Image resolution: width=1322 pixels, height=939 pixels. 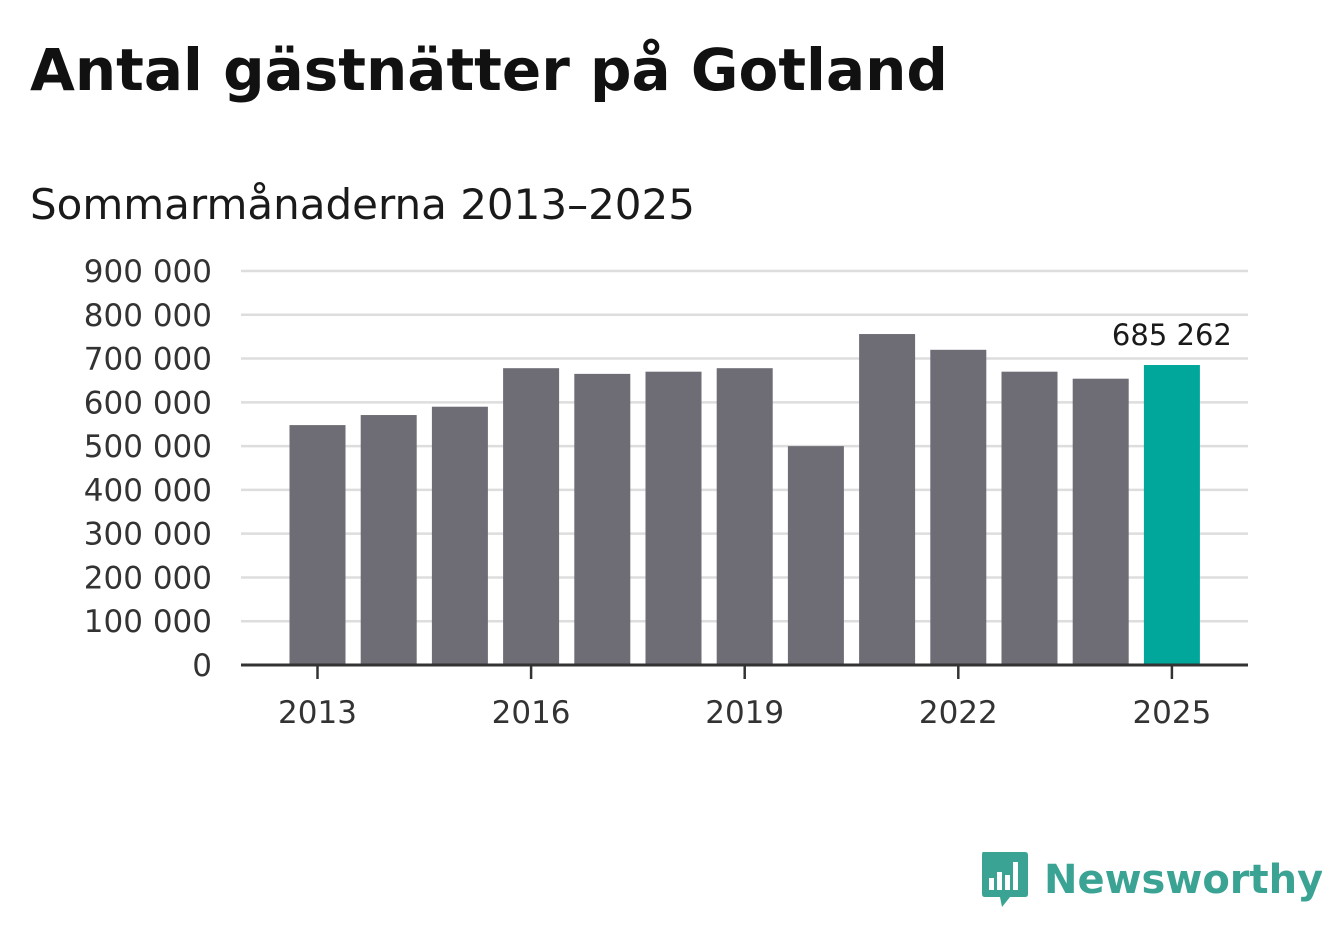 What do you see at coordinates (815, 555) in the screenshot?
I see `bar-2020` at bounding box center [815, 555].